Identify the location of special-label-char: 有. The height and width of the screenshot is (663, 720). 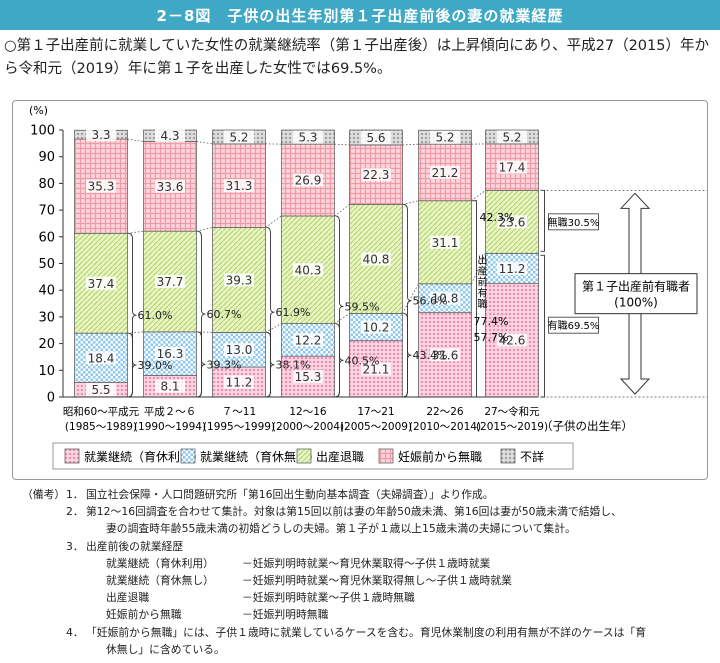
(483, 293).